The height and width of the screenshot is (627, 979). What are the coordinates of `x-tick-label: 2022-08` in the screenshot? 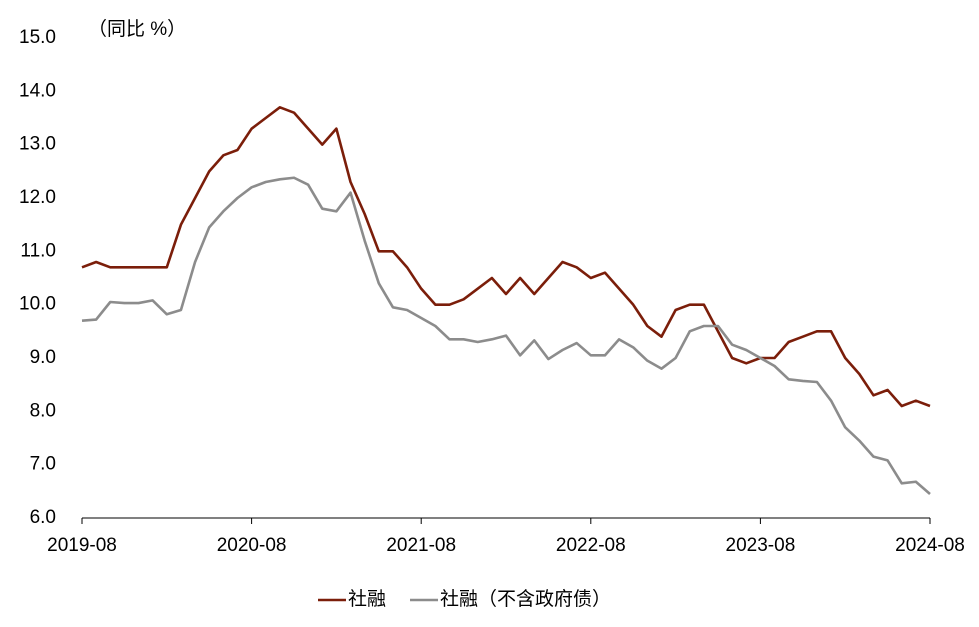 It's located at (591, 545).